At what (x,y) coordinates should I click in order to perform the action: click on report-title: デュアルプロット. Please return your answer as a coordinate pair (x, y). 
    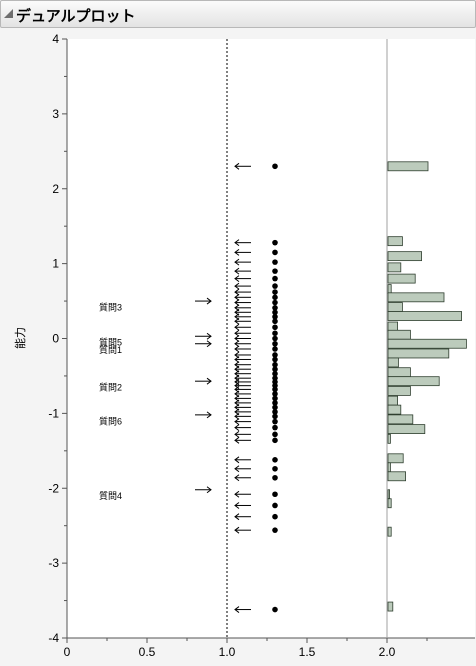
    Looking at the image, I should click on (76, 16).